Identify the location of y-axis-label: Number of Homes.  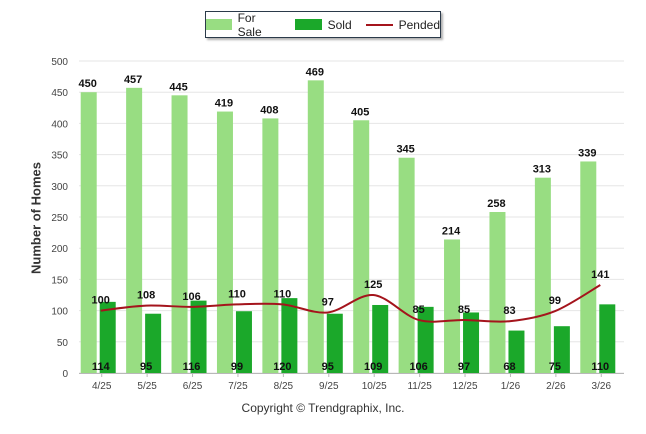
(36, 218).